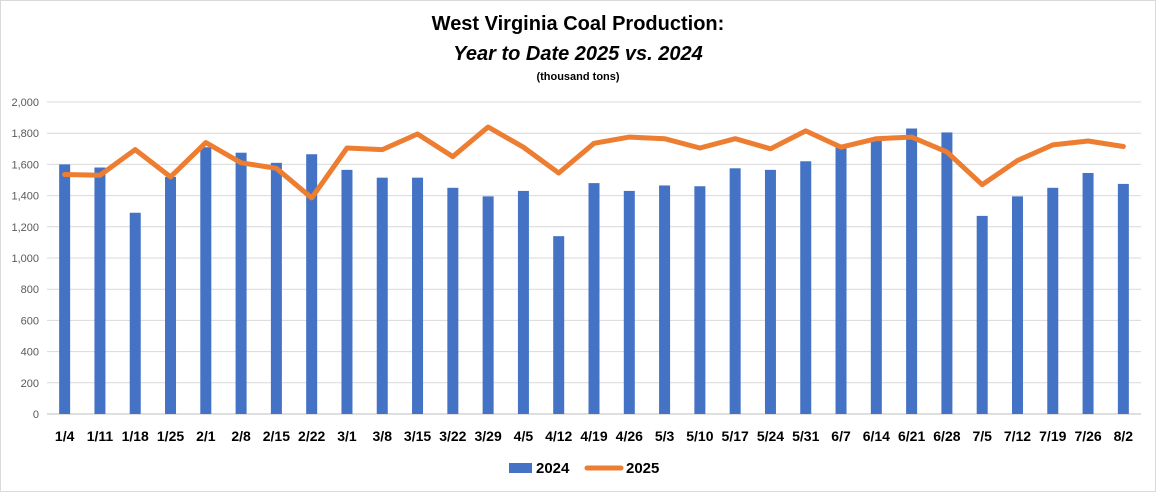 Image resolution: width=1156 pixels, height=492 pixels. What do you see at coordinates (1124, 436) in the screenshot?
I see `x-tick-label: 8/2` at bounding box center [1124, 436].